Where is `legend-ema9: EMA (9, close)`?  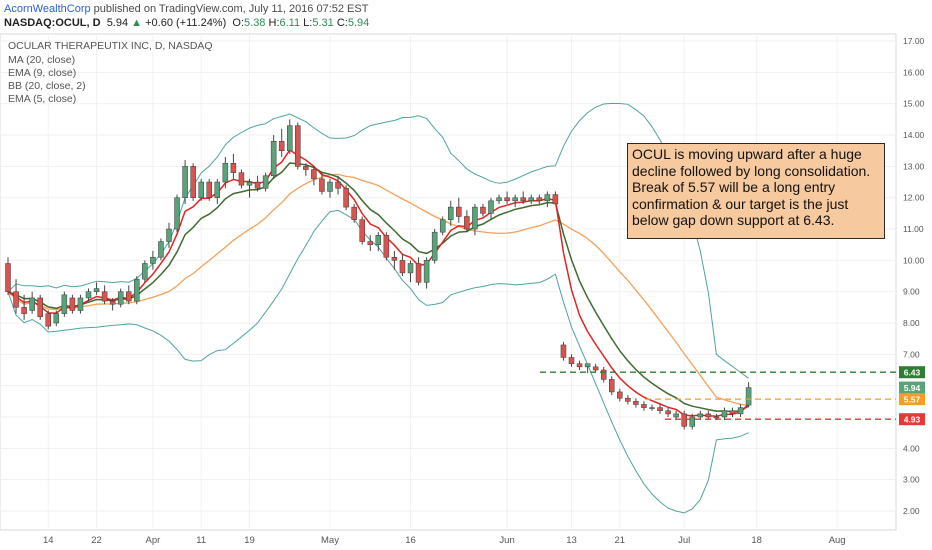
legend-ema9: EMA (9, close) is located at coordinates (42, 73).